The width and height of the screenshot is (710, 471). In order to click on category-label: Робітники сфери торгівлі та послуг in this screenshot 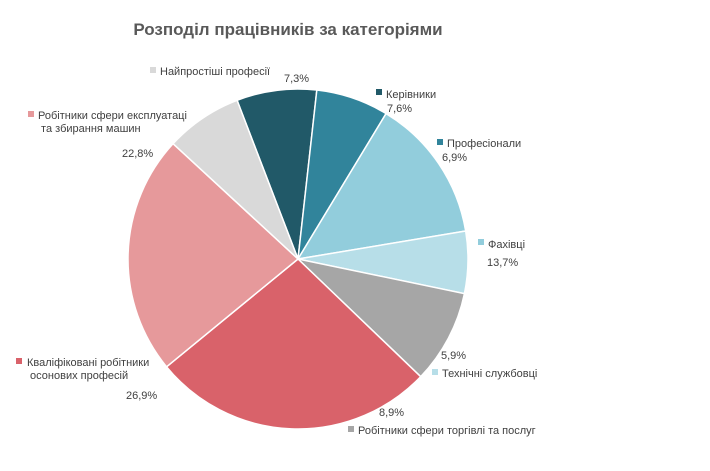, I will do `click(447, 431)`.